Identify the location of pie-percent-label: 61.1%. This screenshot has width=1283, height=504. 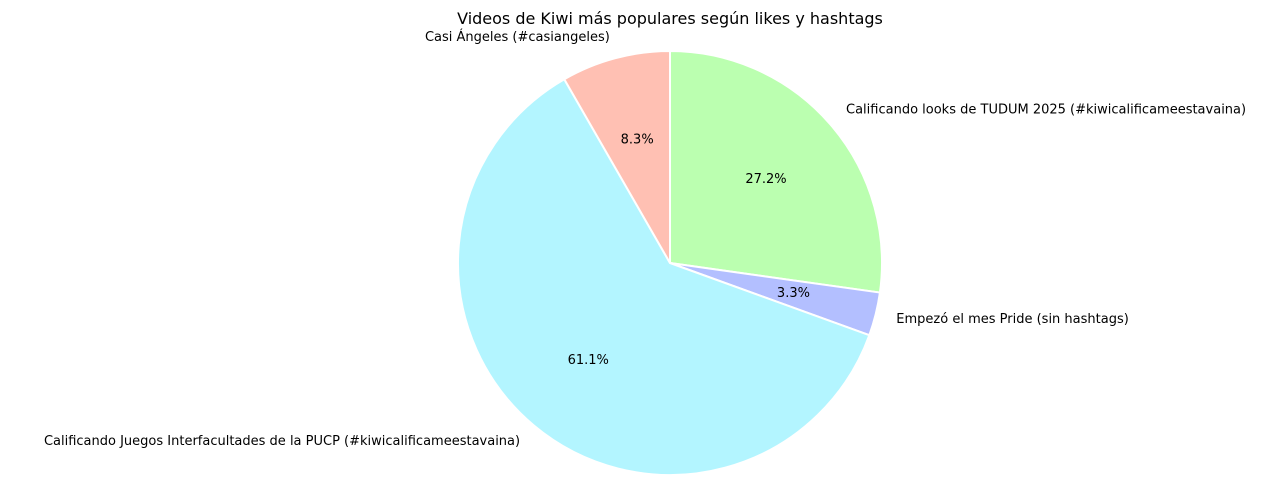
(588, 360).